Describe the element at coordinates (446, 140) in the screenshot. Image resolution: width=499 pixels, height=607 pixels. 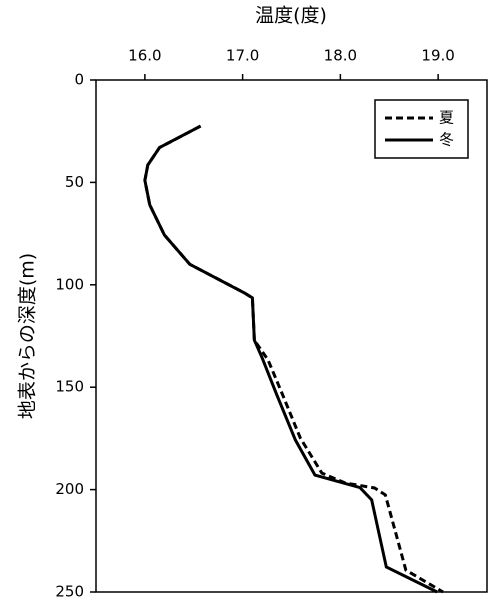
I see `legend-label: 冬` at that location.